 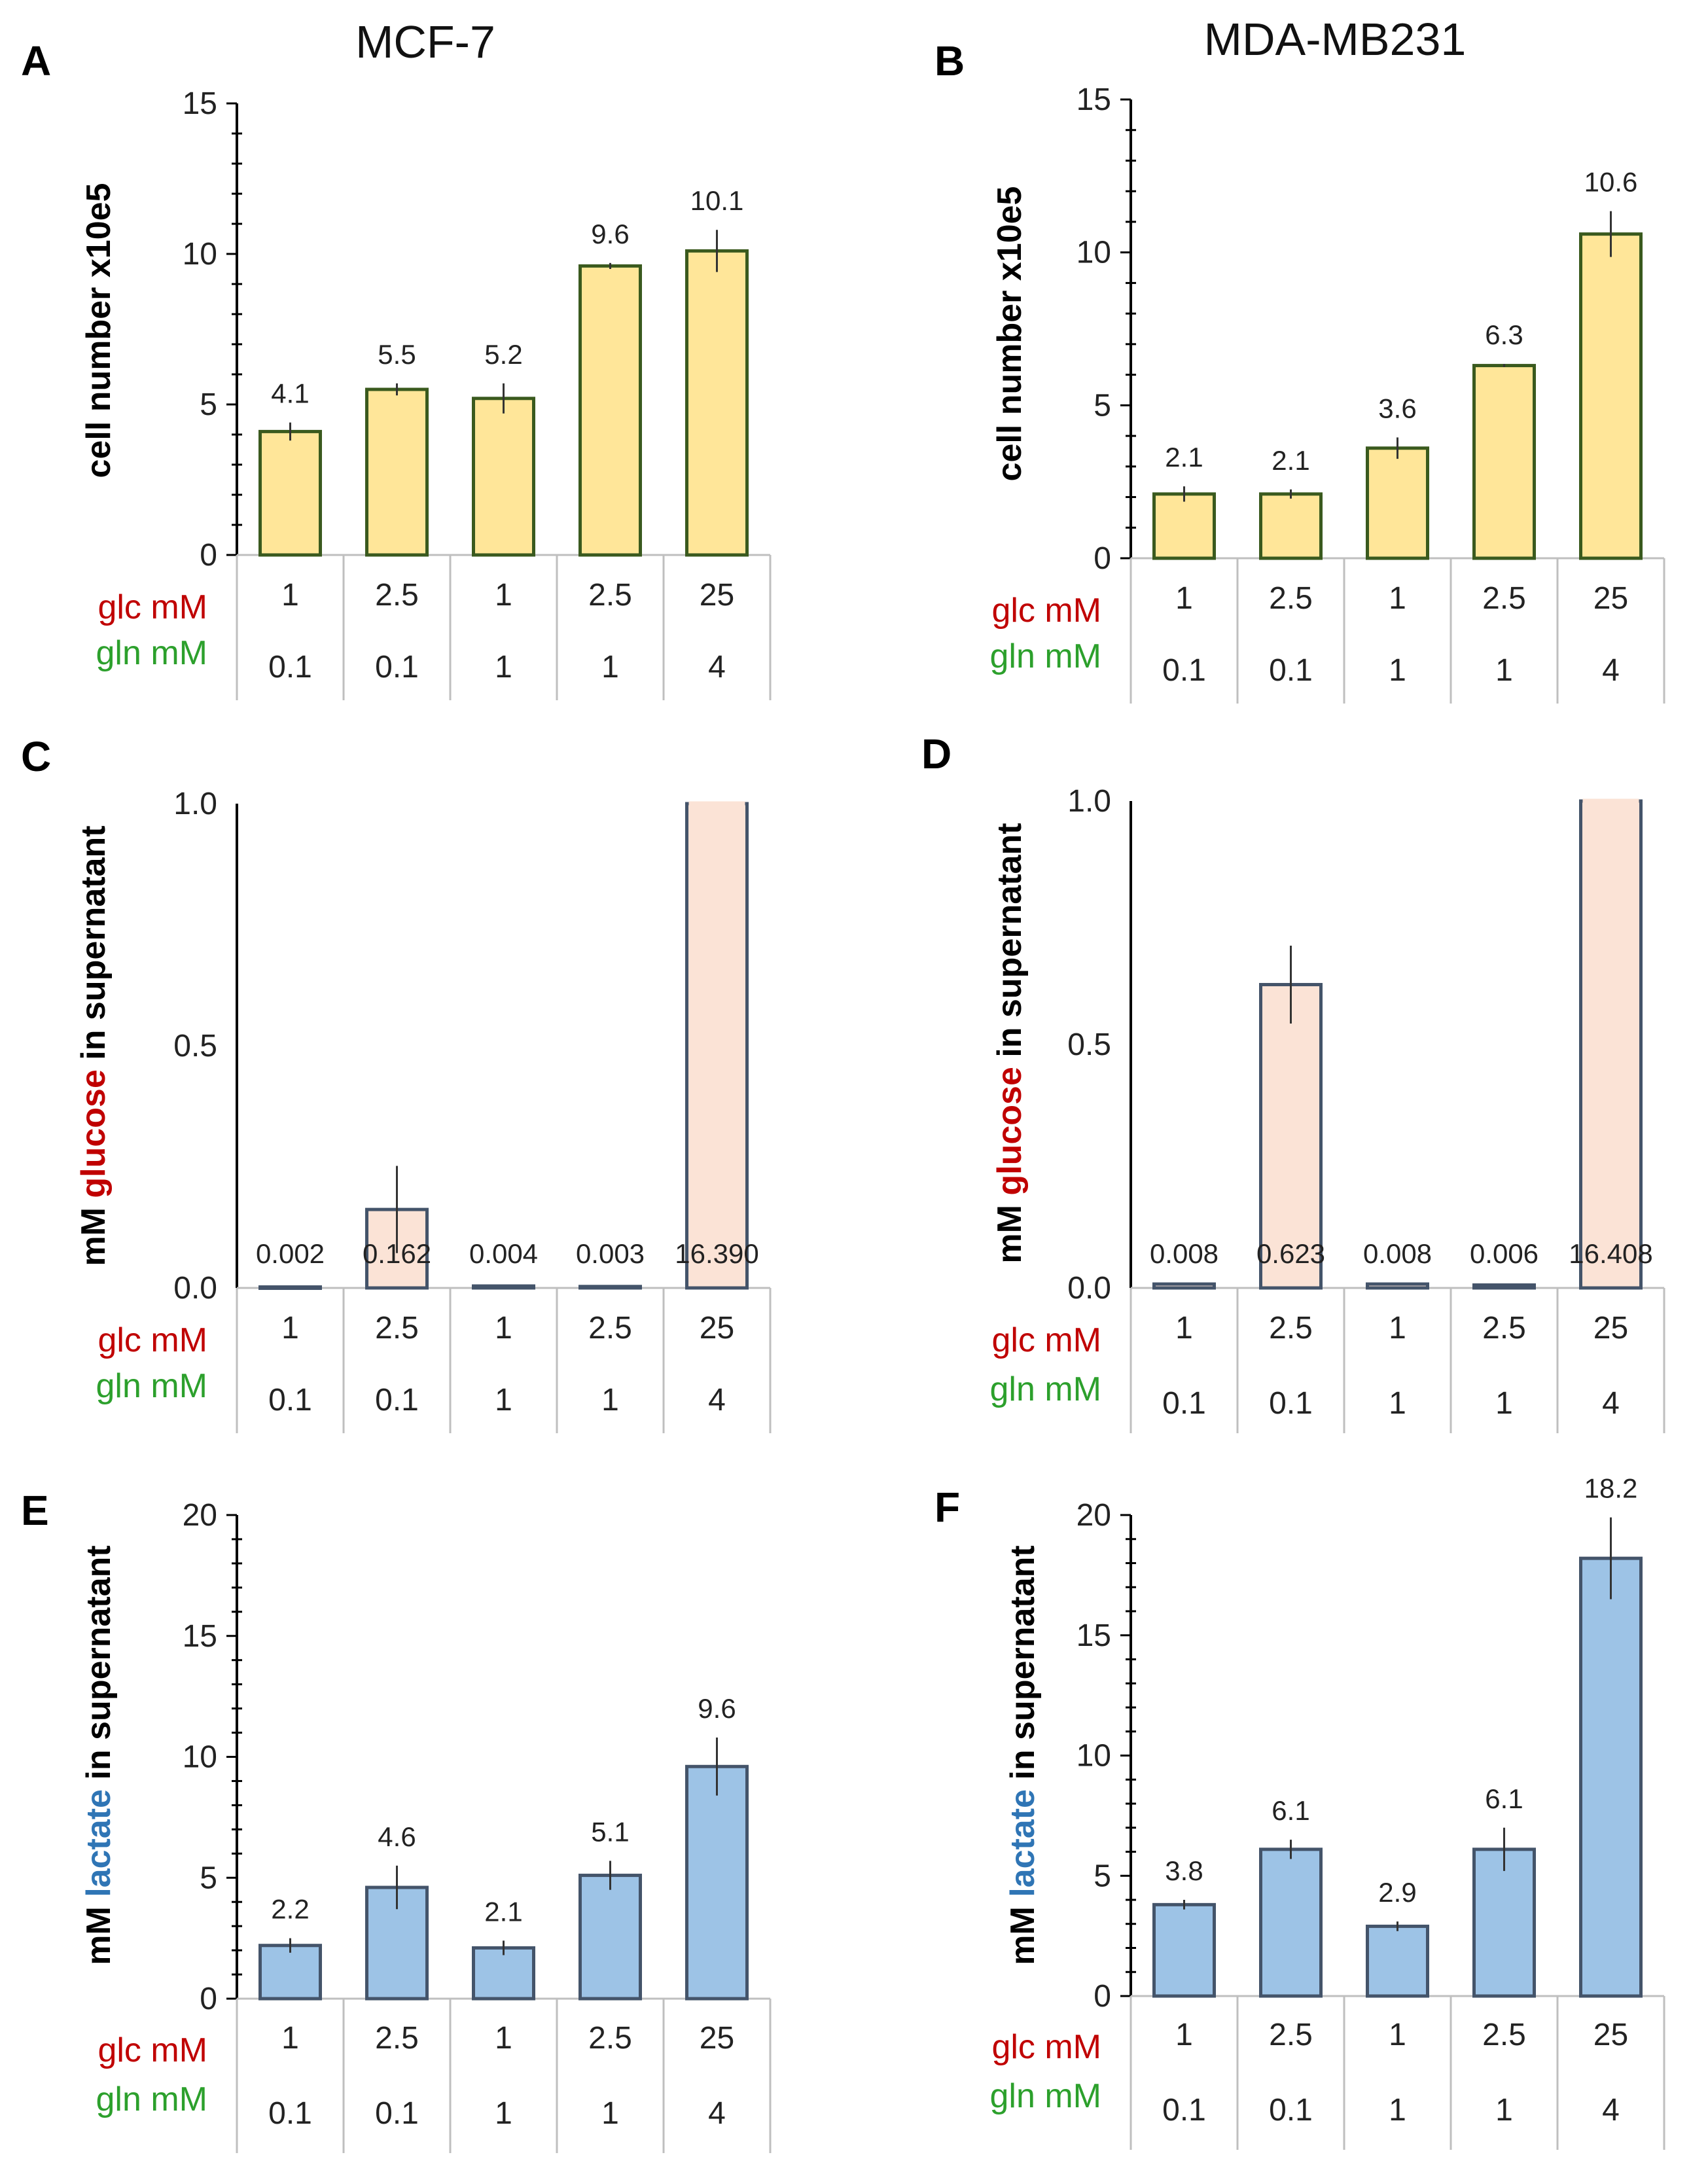 What do you see at coordinates (717, 200) in the screenshot?
I see `data-label: 10.1` at bounding box center [717, 200].